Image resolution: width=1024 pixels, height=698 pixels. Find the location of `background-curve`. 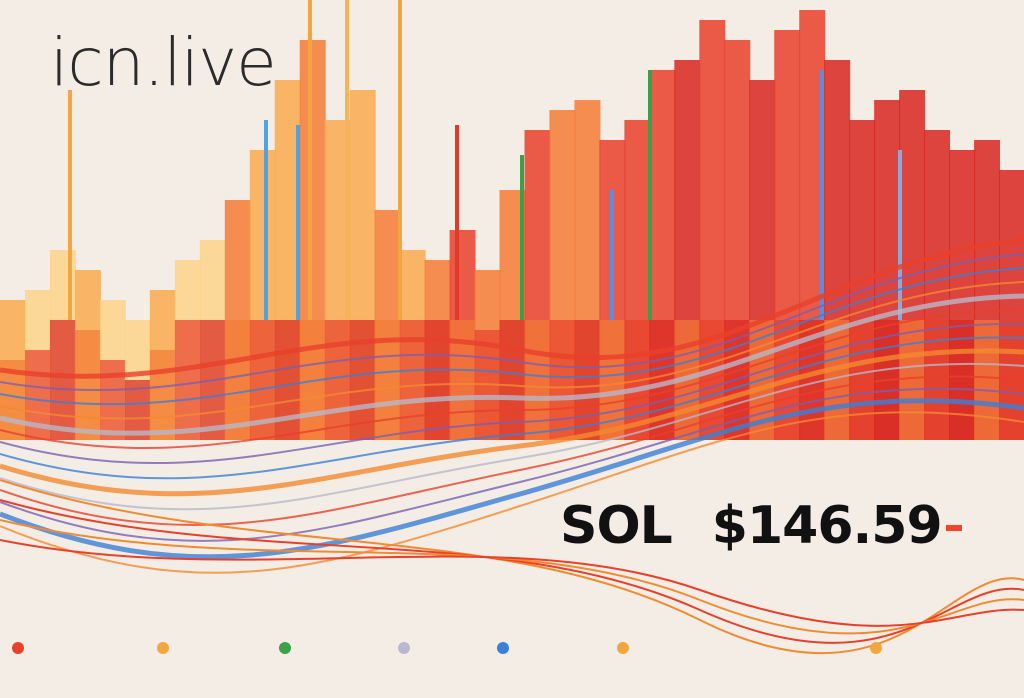

background-curve is located at coordinates (512, 583).